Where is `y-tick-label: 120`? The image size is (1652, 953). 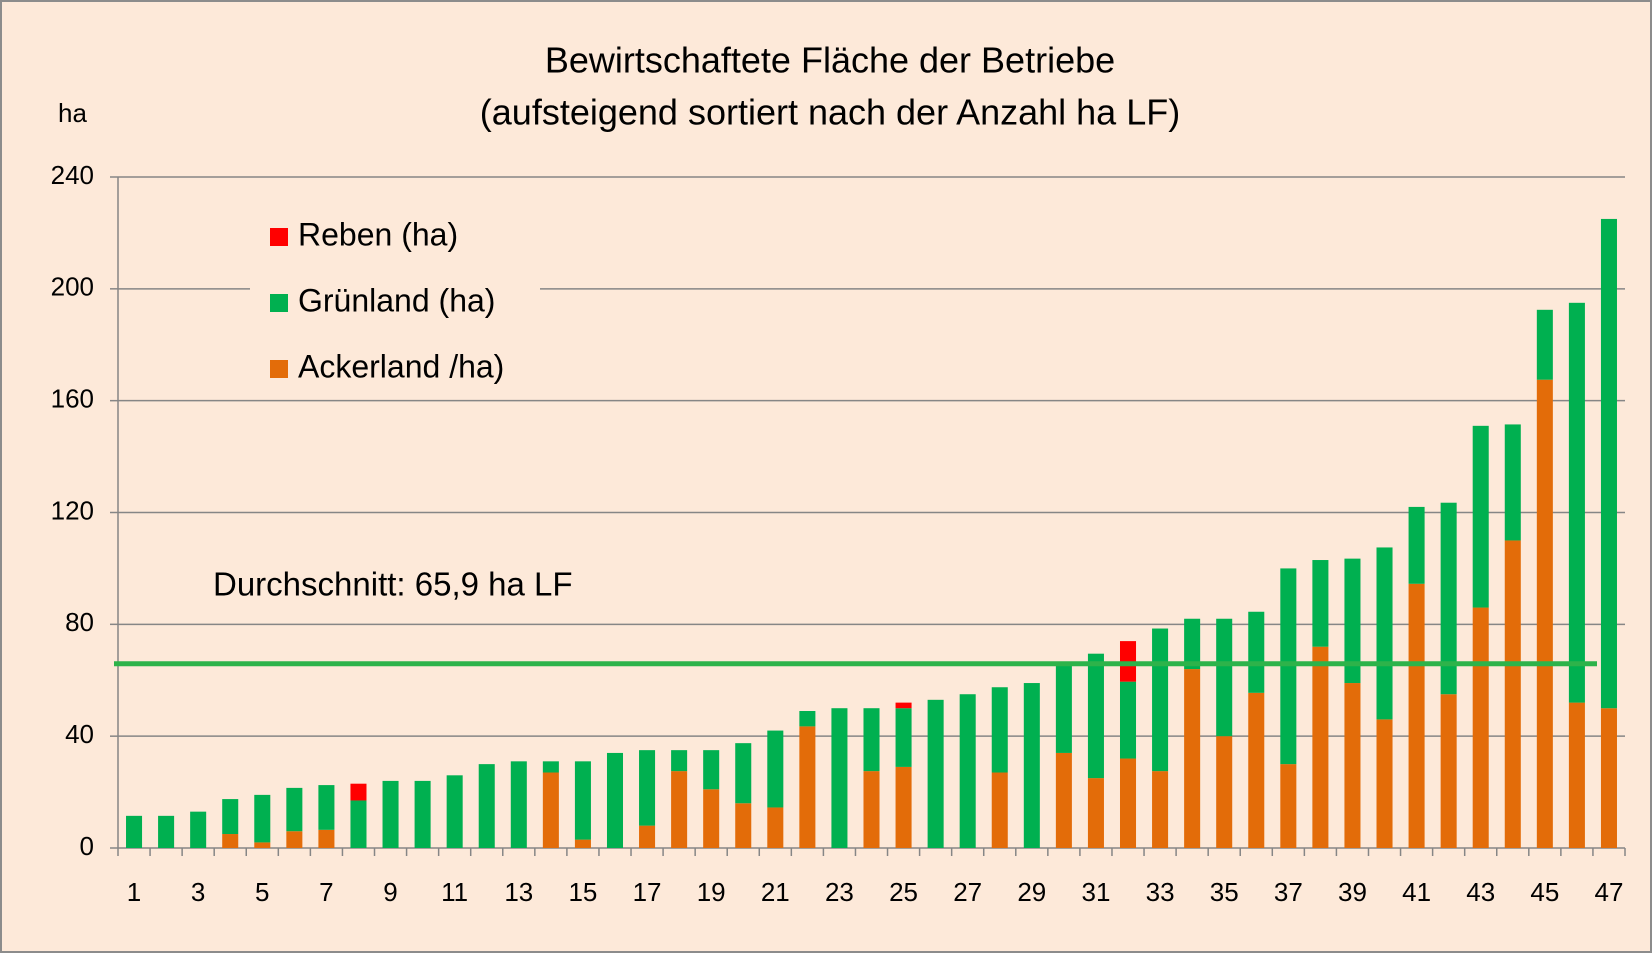 y-tick-label: 120 is located at coordinates (72, 510).